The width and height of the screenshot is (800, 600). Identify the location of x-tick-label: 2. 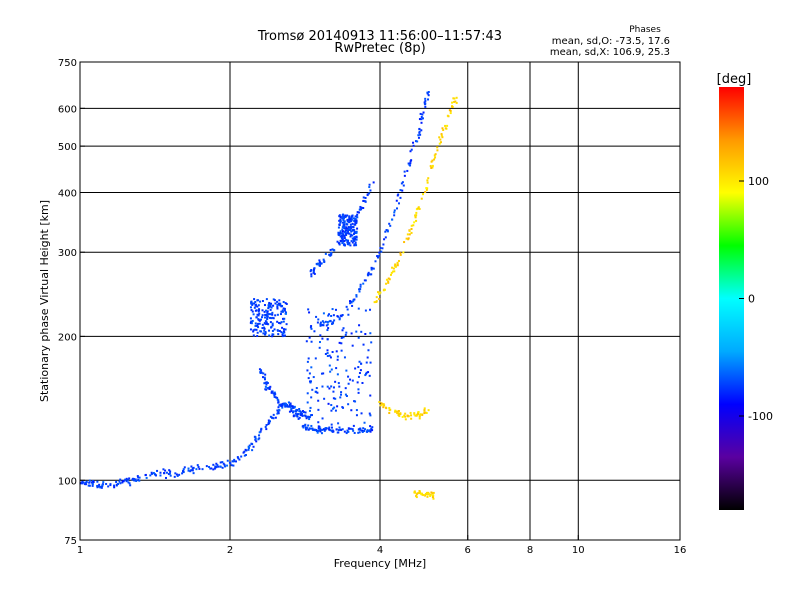
(230, 550).